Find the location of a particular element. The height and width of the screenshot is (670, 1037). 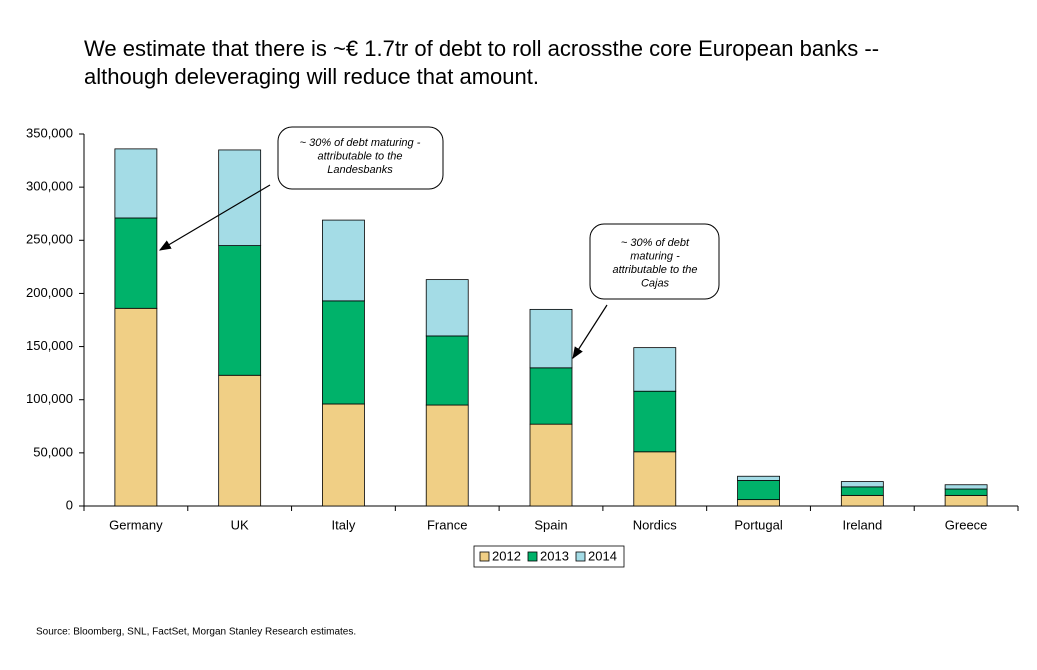

x-tick-label: Italy is located at coordinates (344, 524).